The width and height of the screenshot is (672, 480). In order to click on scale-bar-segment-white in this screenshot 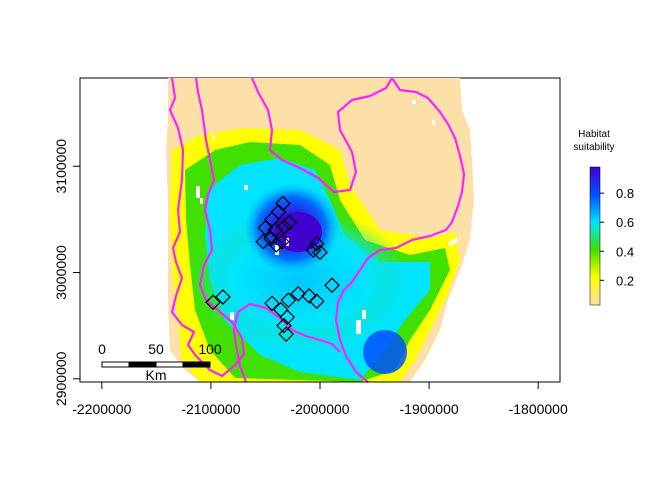, I will do `click(115, 364)`.